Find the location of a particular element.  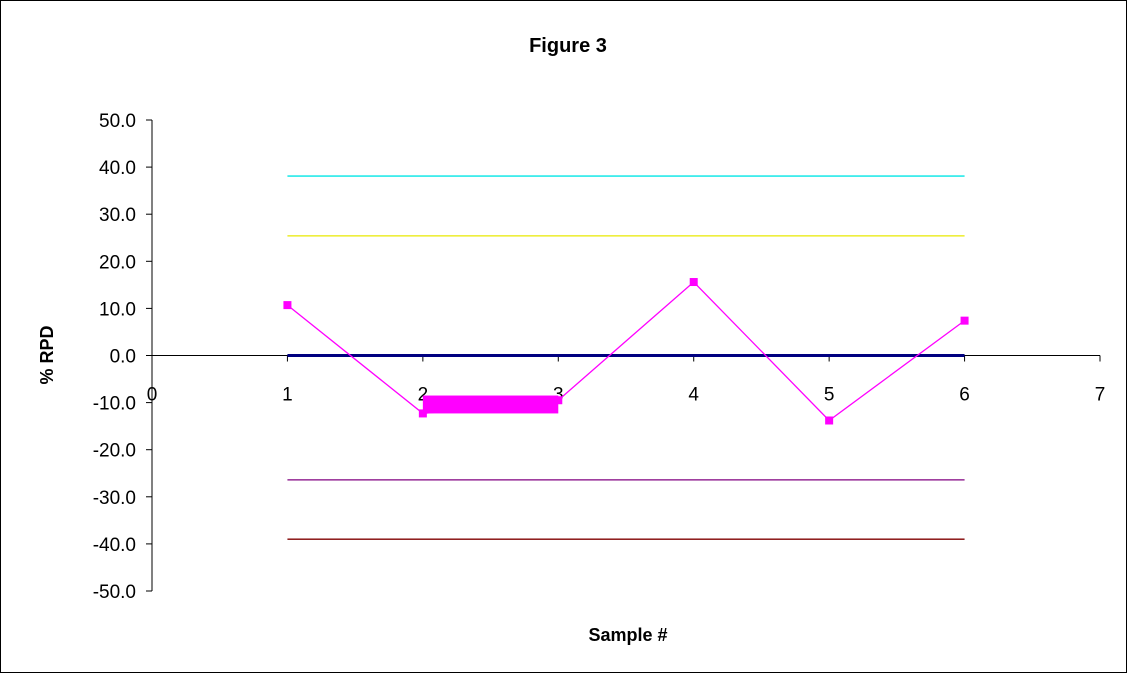

x-tick-label: 6 is located at coordinates (964, 395).